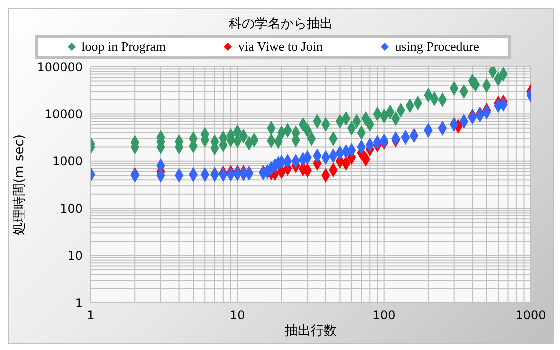  I want to click on x-tick-label: 100, so click(384, 315).